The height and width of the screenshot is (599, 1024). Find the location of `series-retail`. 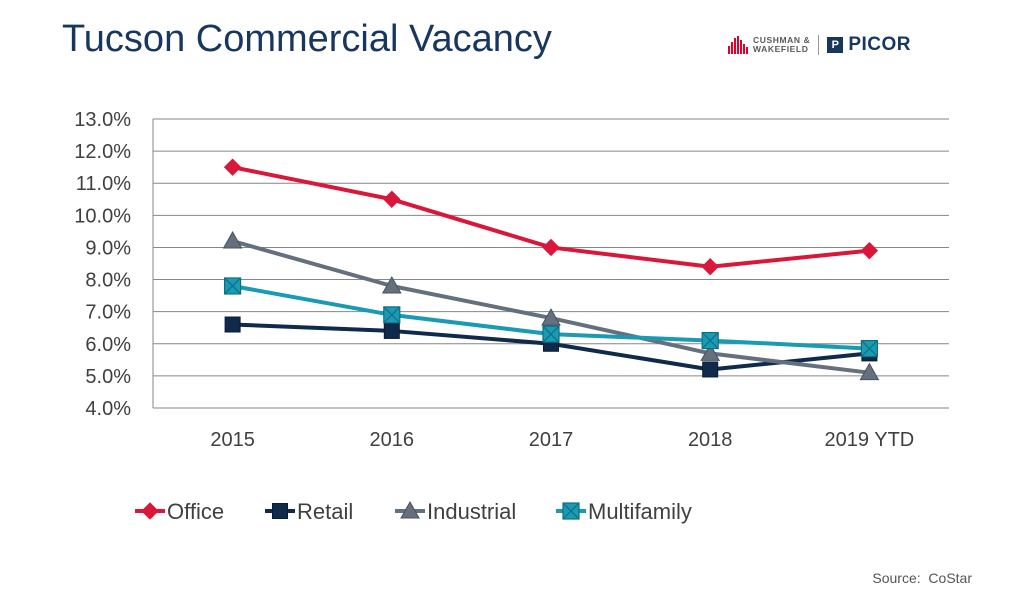

series-retail is located at coordinates (551, 347).